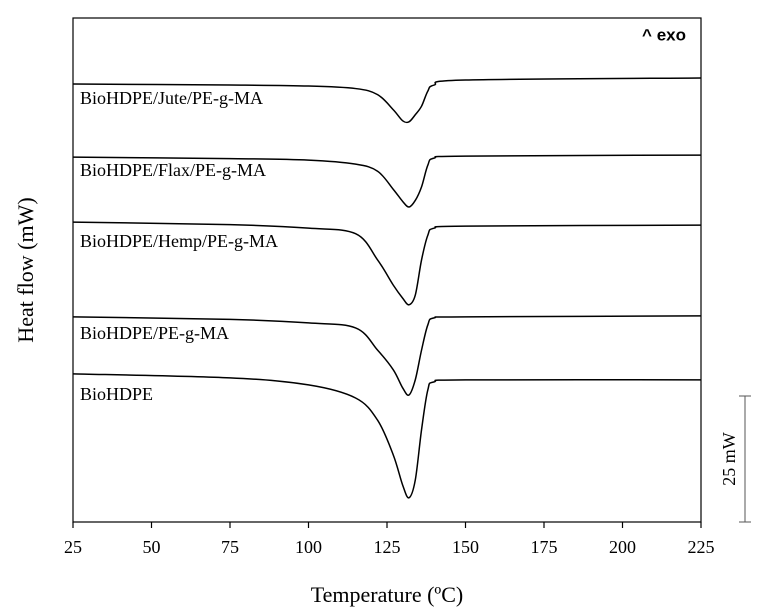  Describe the element at coordinates (25, 269) in the screenshot. I see `y-axis-label: Heat flow (mW)` at that location.